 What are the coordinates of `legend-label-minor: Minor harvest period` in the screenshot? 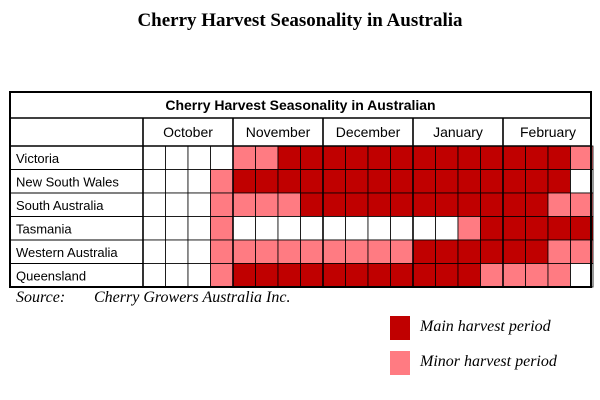 It's located at (488, 361).